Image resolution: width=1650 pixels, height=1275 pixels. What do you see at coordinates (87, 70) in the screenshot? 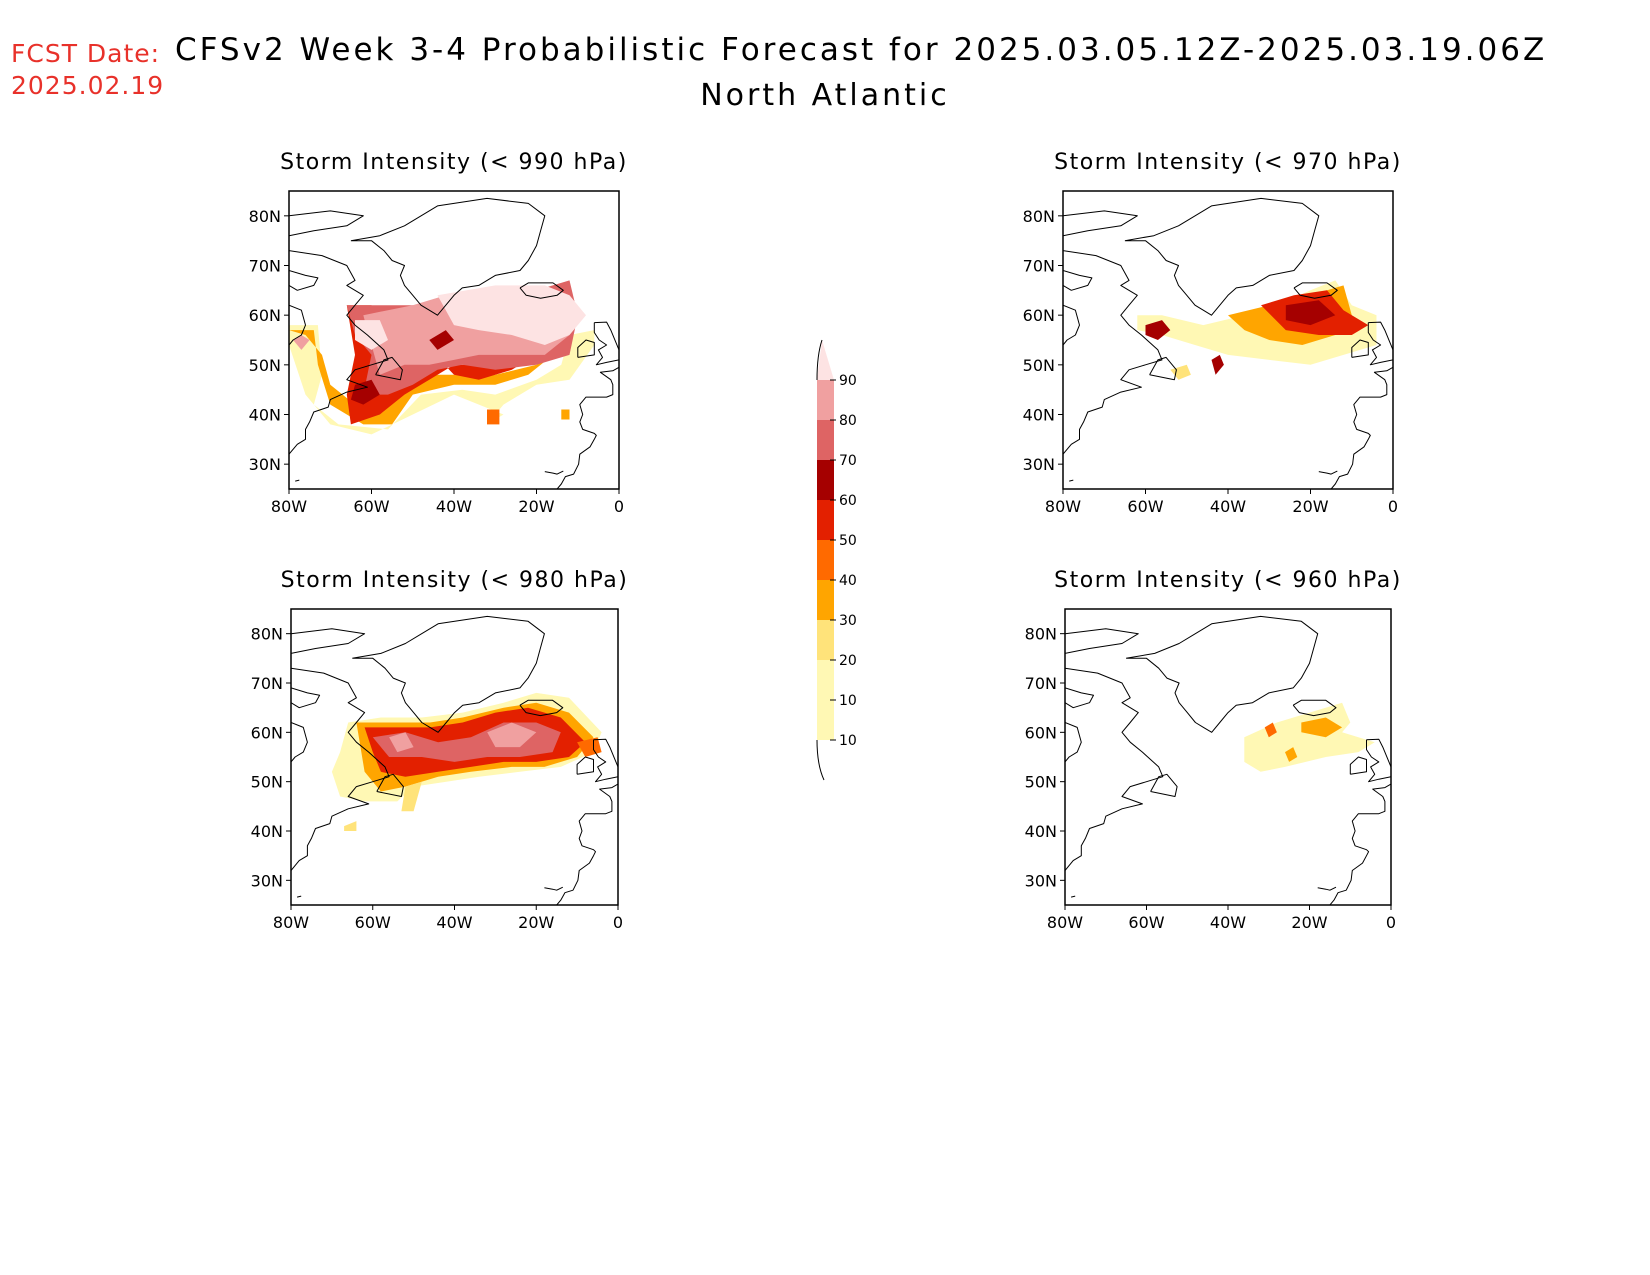
I see `fcst-date-block: FCST Date: 2025.02.19` at bounding box center [87, 70].